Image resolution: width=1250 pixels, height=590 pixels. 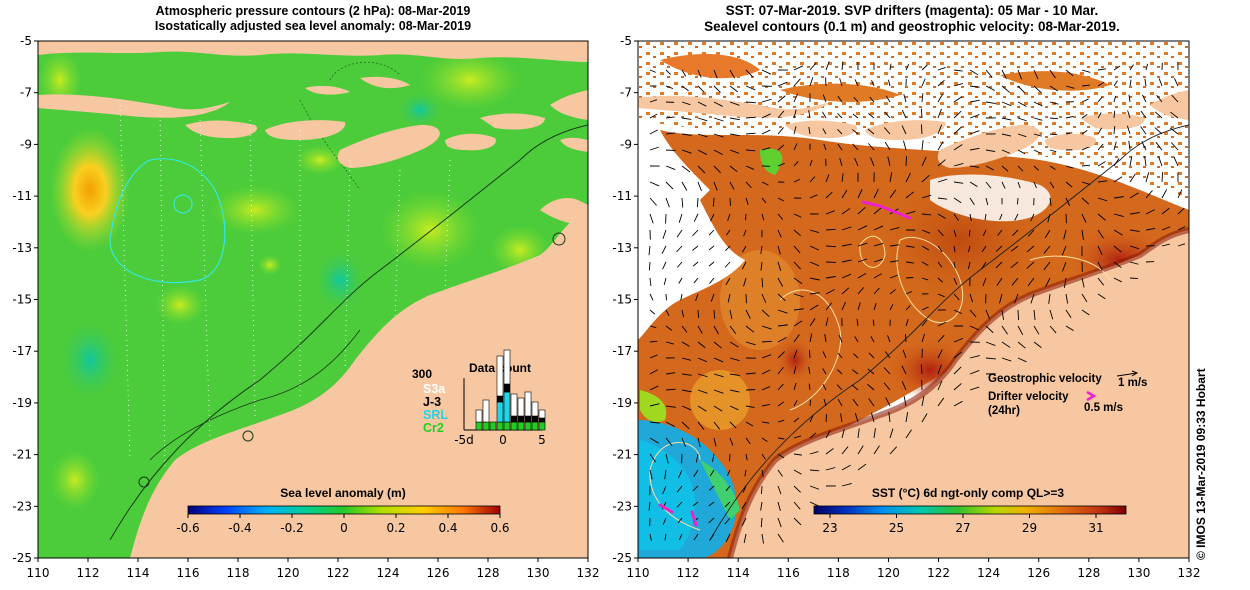 What do you see at coordinates (22, 248) in the screenshot?
I see `left-y-tick-label: -13` at bounding box center [22, 248].